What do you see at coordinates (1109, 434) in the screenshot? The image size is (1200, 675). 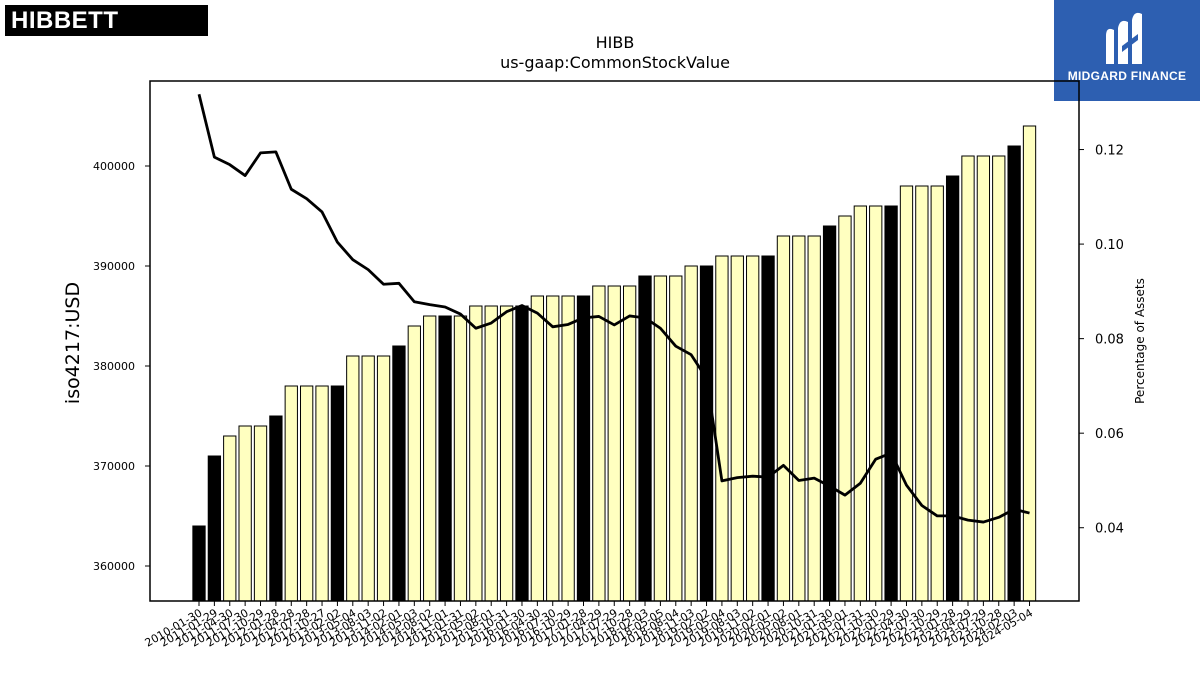 I see `y2-tick-label: 0.06` at bounding box center [1109, 434].